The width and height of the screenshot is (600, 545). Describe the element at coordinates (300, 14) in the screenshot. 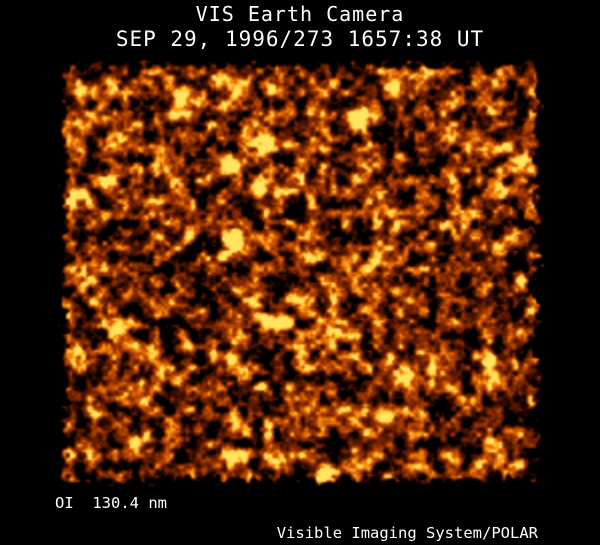

I see `page-title: VIS Earth Camera` at that location.